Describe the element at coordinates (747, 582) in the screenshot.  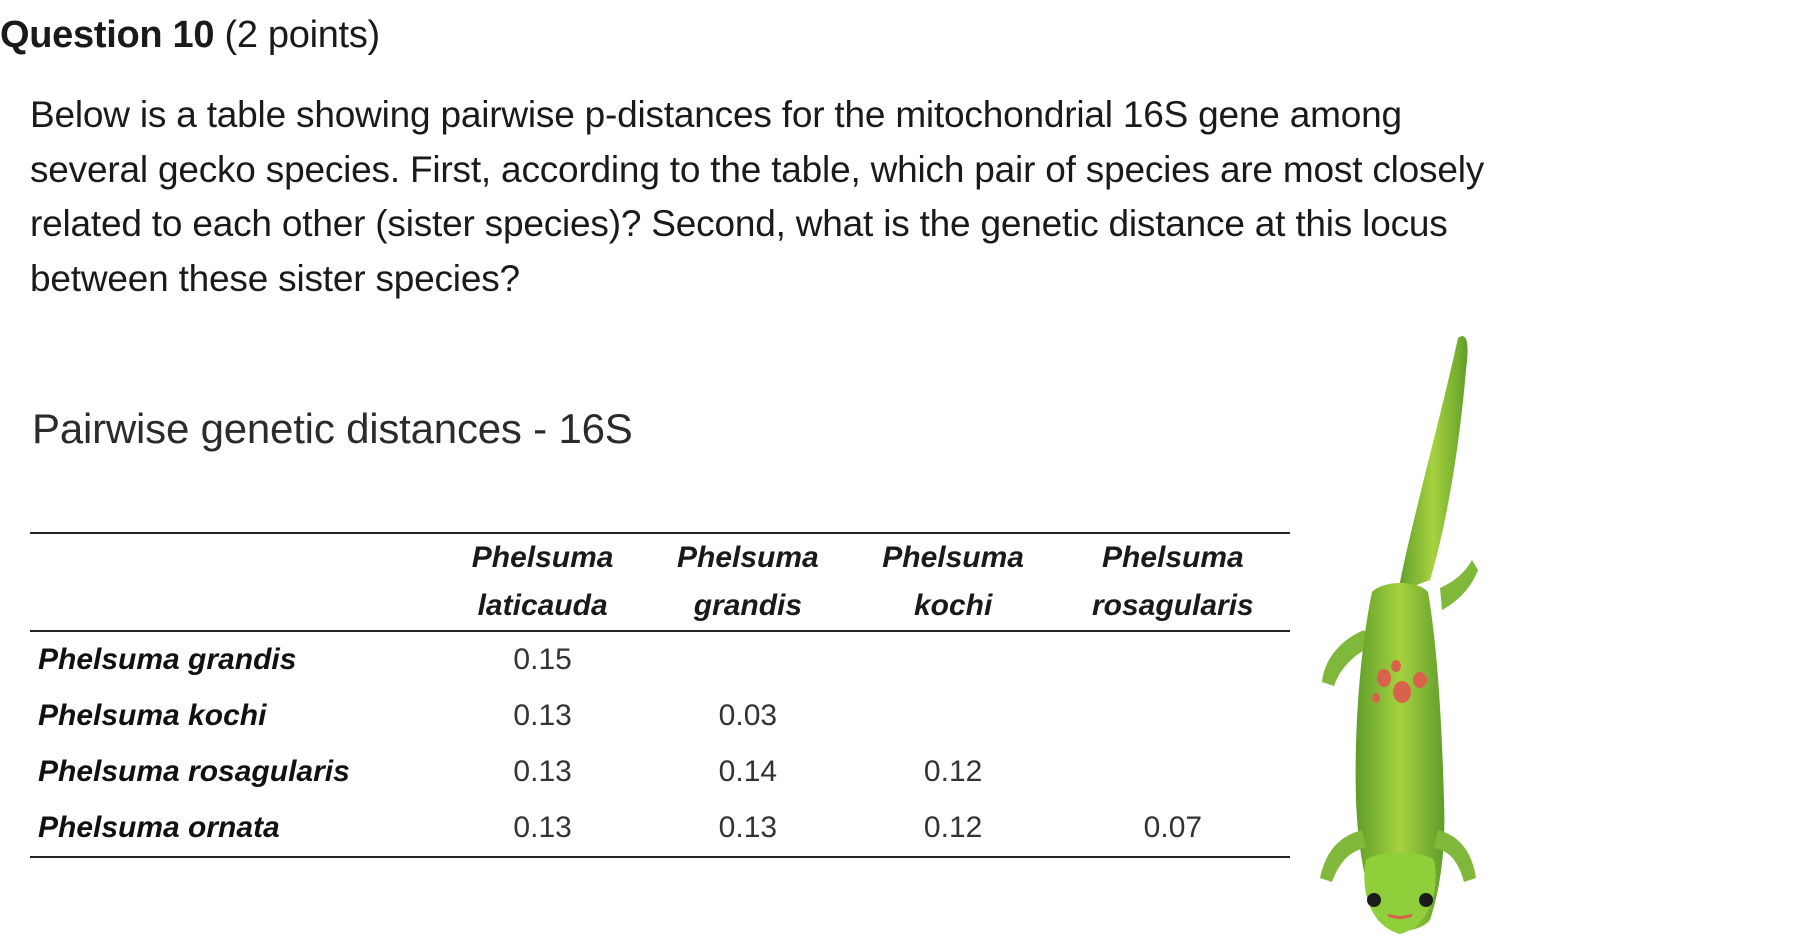
I see `column-header: Phelsuma grandis` at that location.